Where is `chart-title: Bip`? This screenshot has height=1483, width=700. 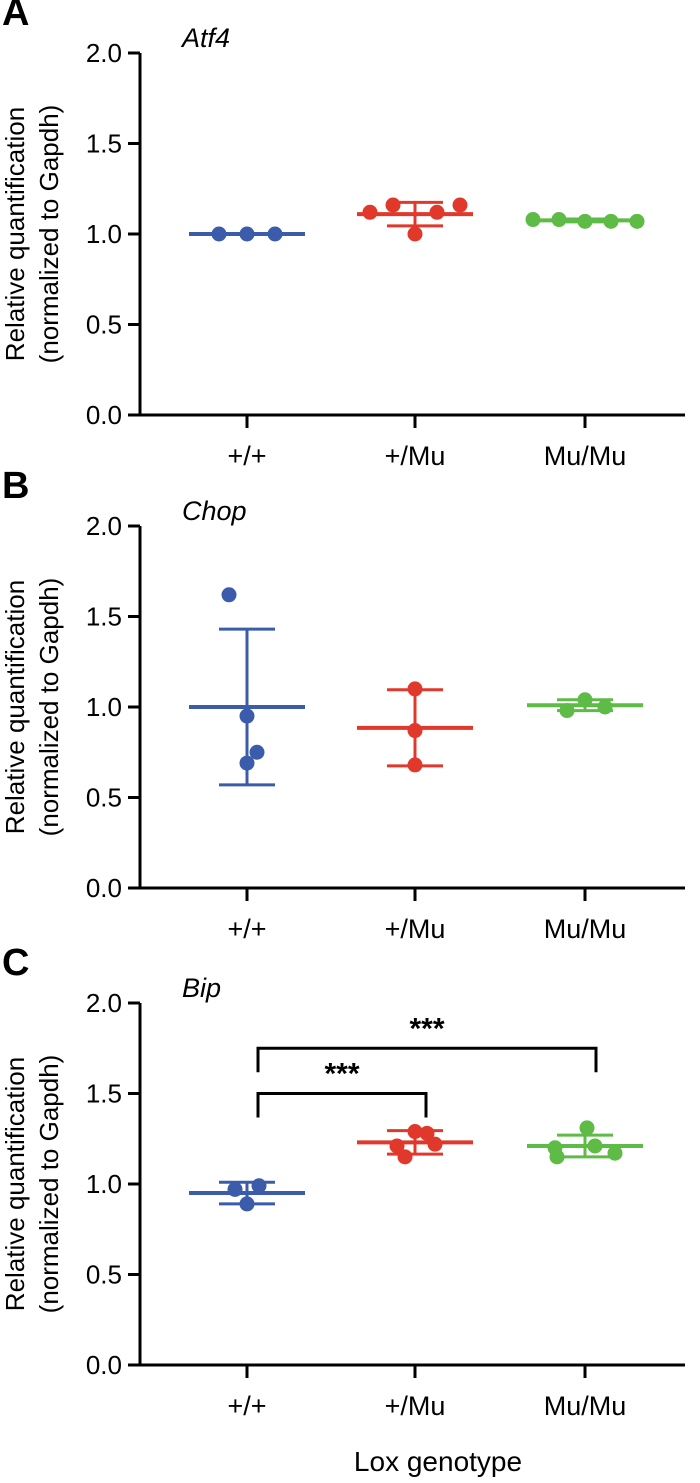
chart-title: Bip is located at coordinates (201, 988).